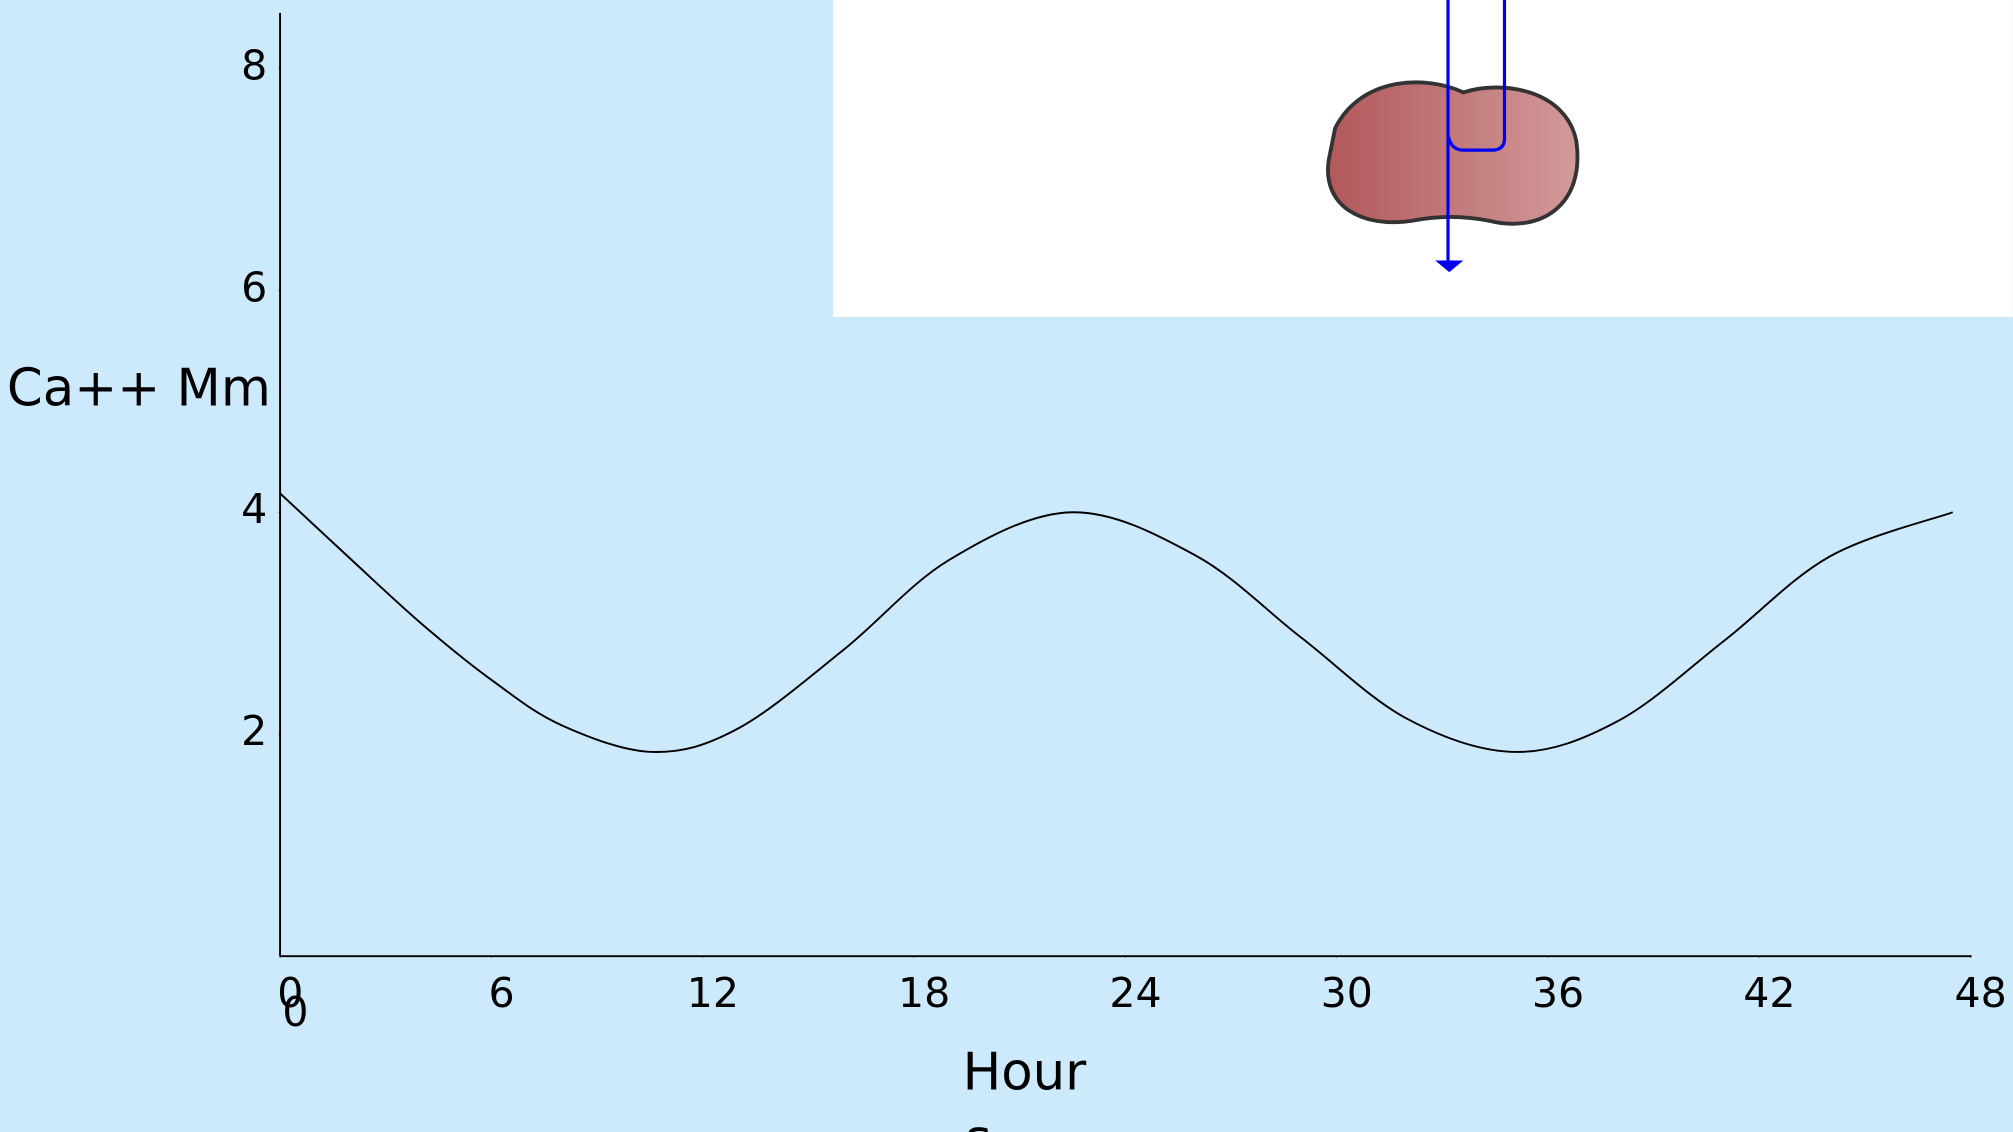  I want to click on y-tick-label: 8, so click(254, 65).